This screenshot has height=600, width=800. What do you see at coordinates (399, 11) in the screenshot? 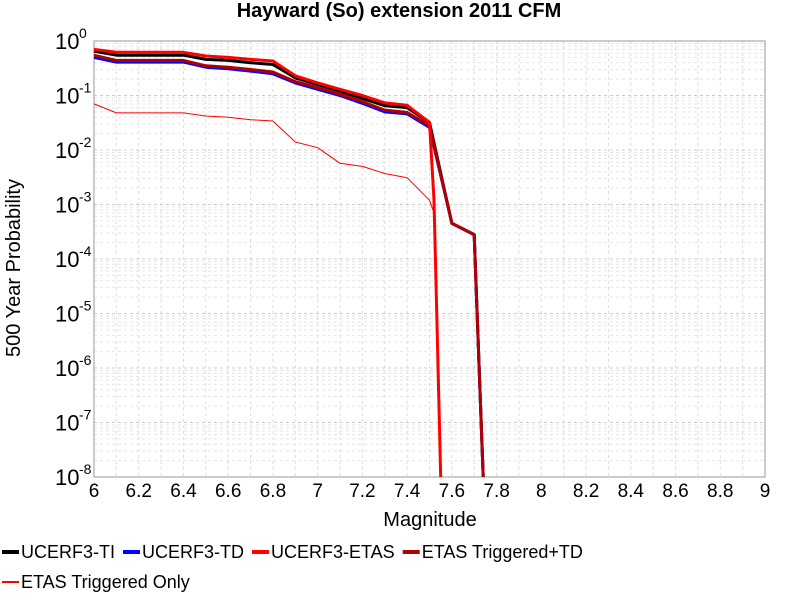
I see `chart-title: Hayward (So) extension 2011 CFM` at bounding box center [399, 11].